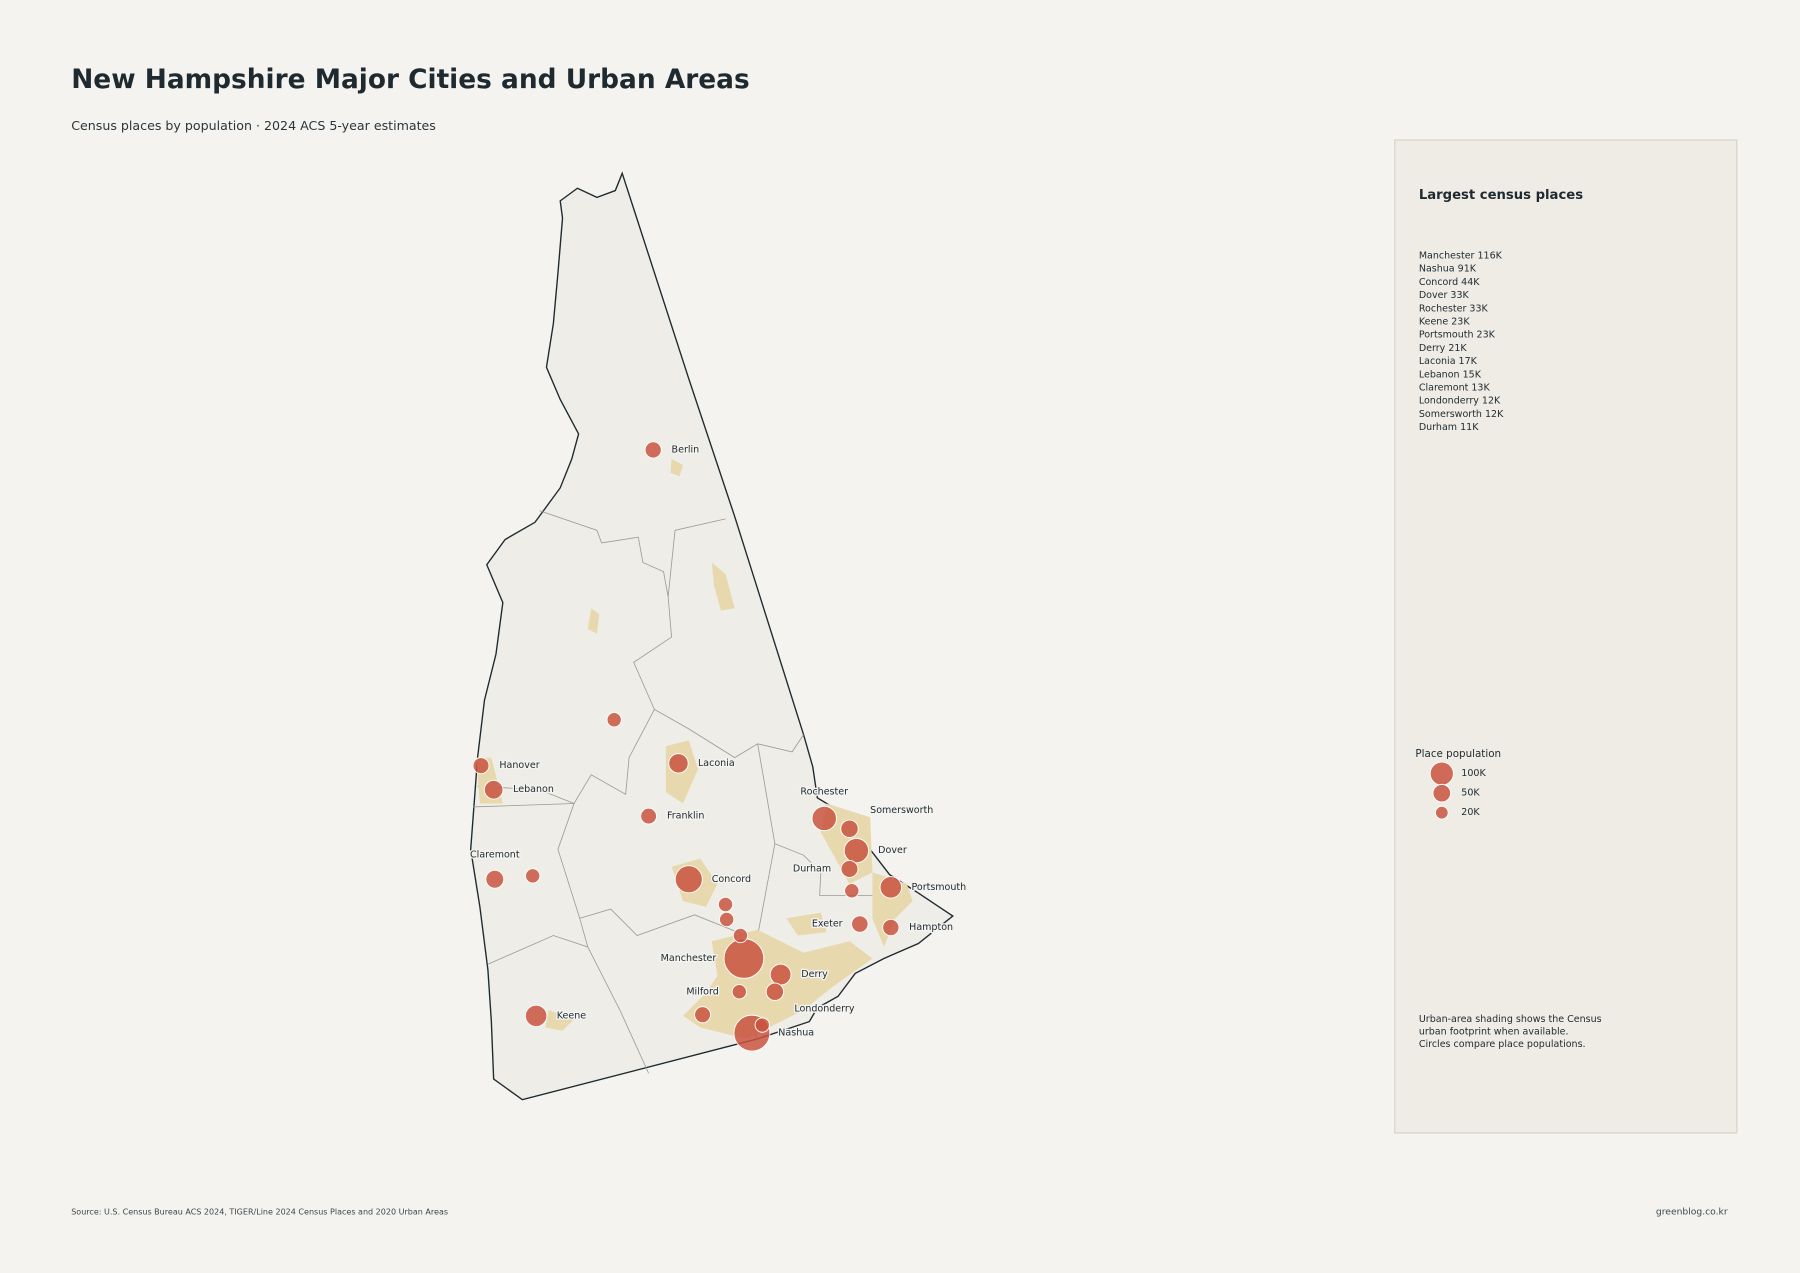 The height and width of the screenshot is (1273, 1800). I want to click on legend-label: 50K, so click(1470, 793).